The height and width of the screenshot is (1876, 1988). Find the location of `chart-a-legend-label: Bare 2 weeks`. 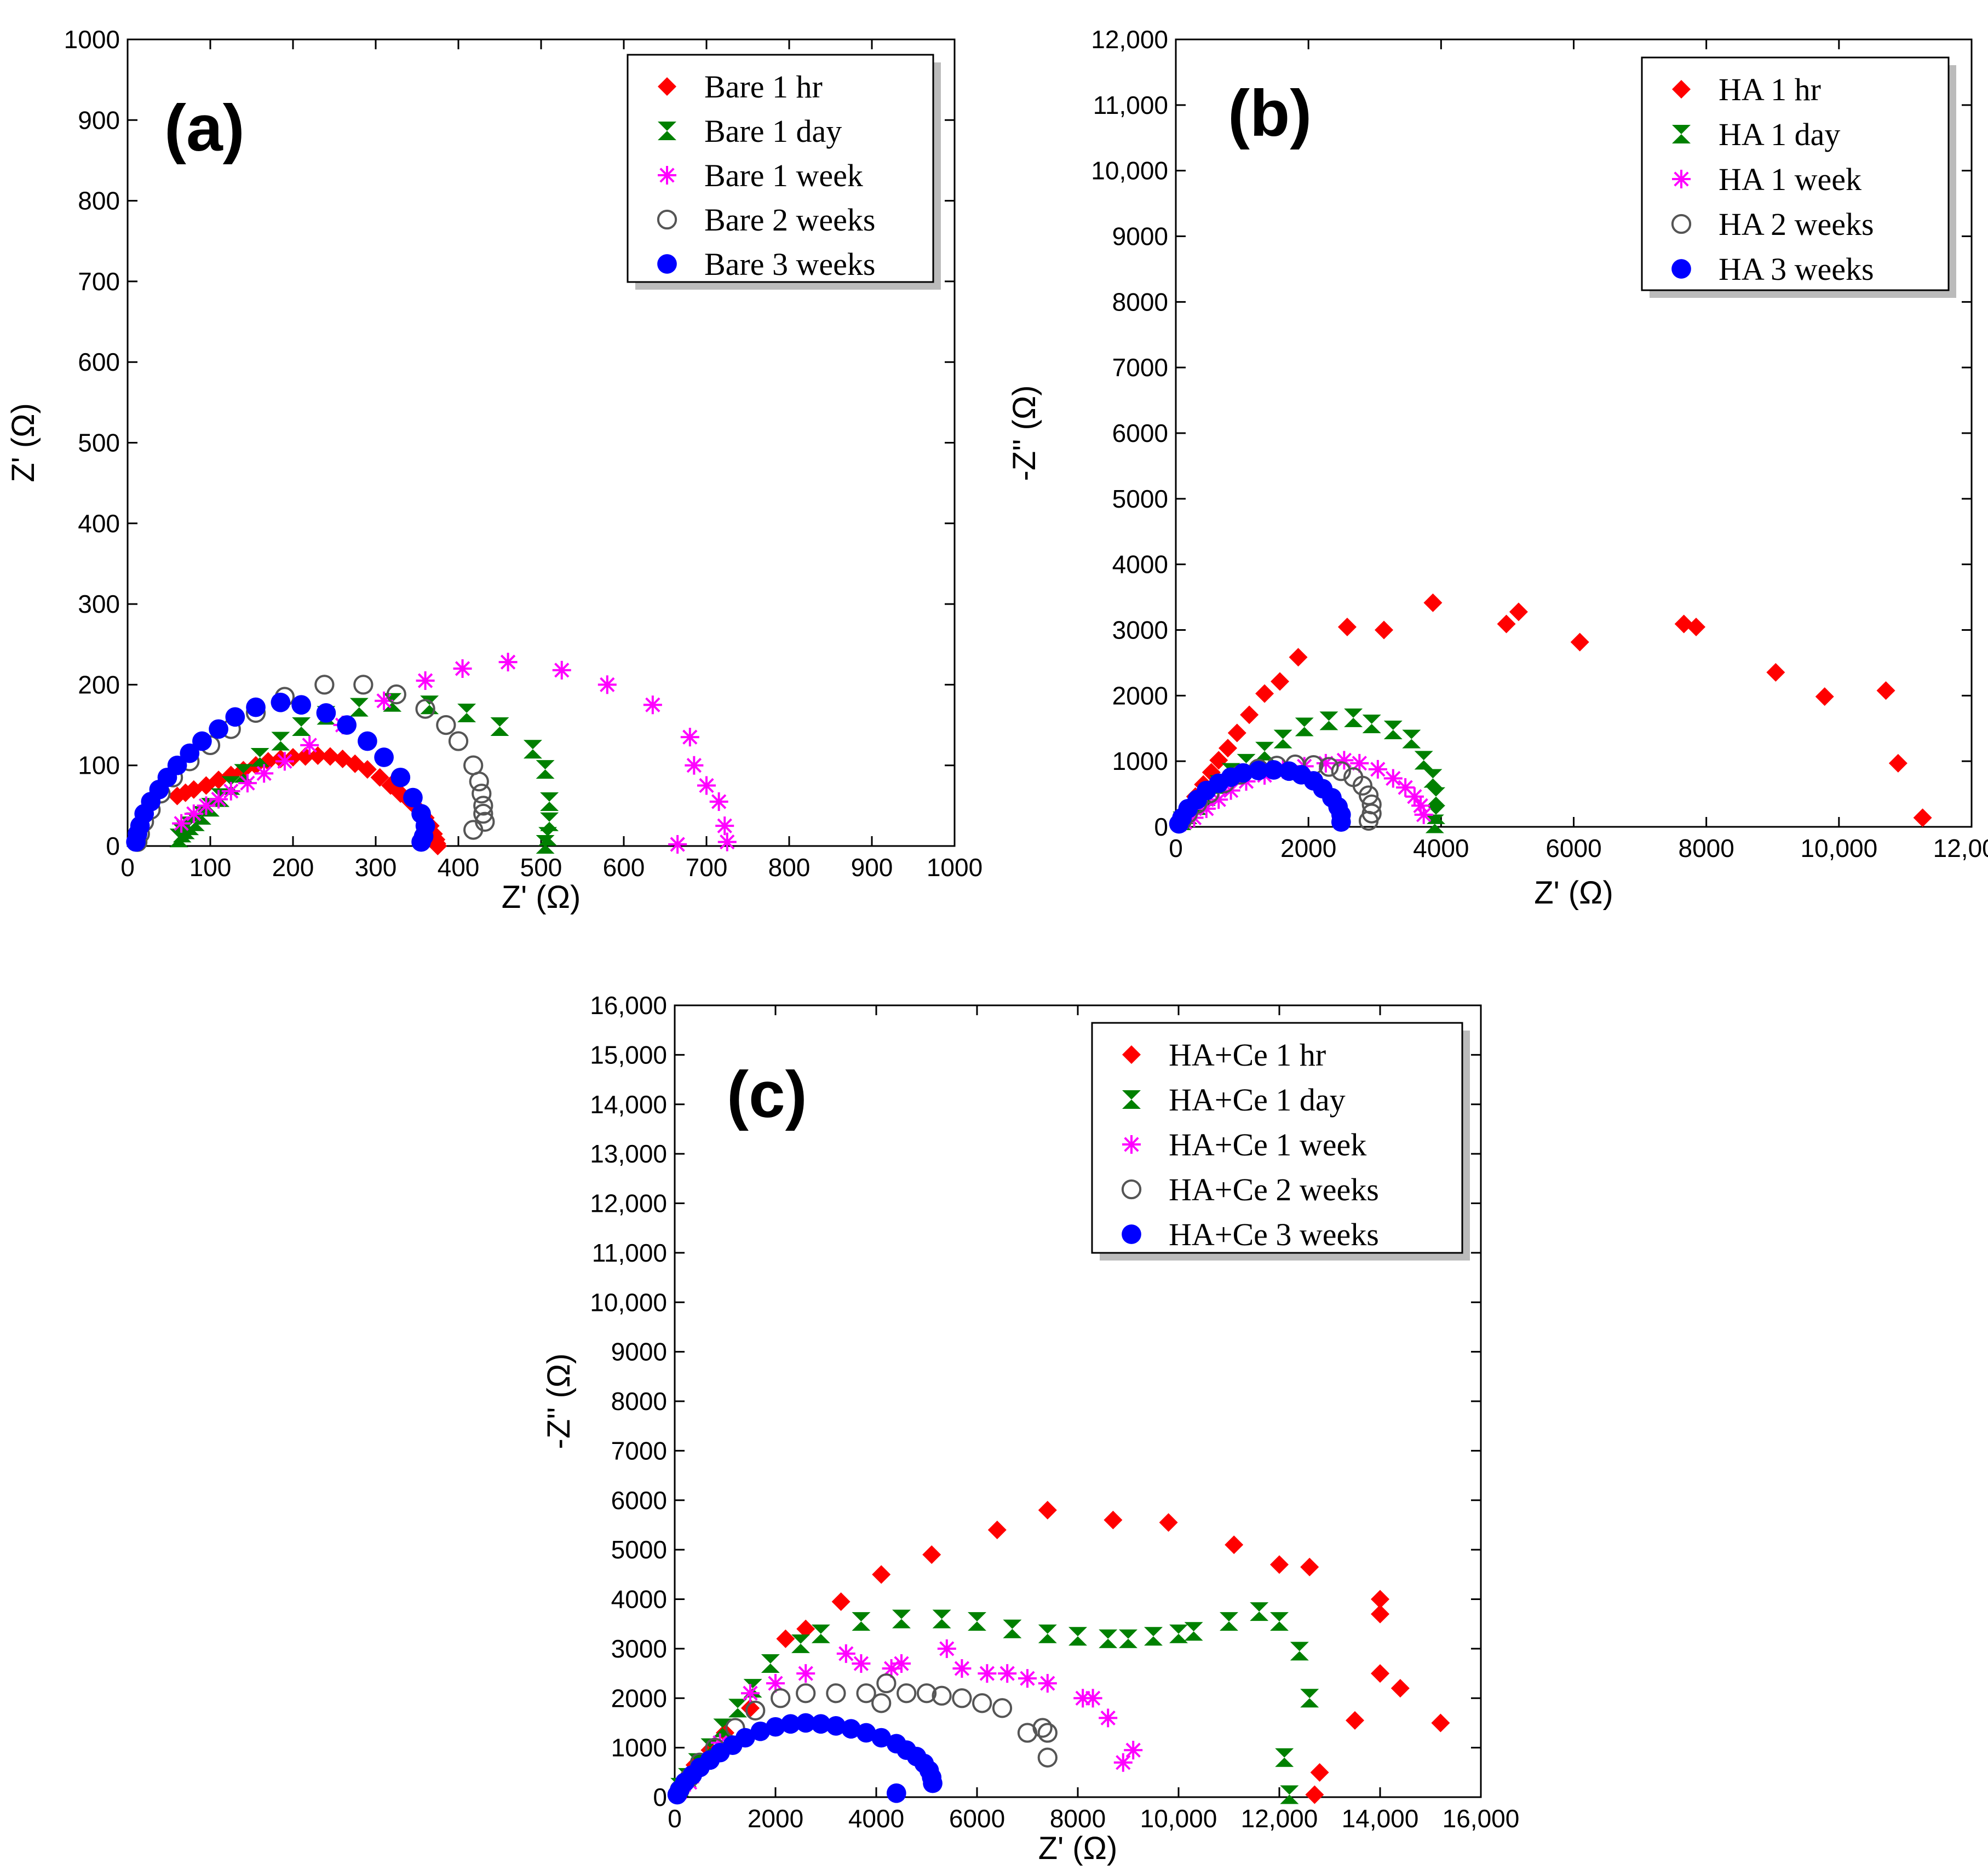

chart-a-legend-label: Bare 2 weeks is located at coordinates (789, 220).